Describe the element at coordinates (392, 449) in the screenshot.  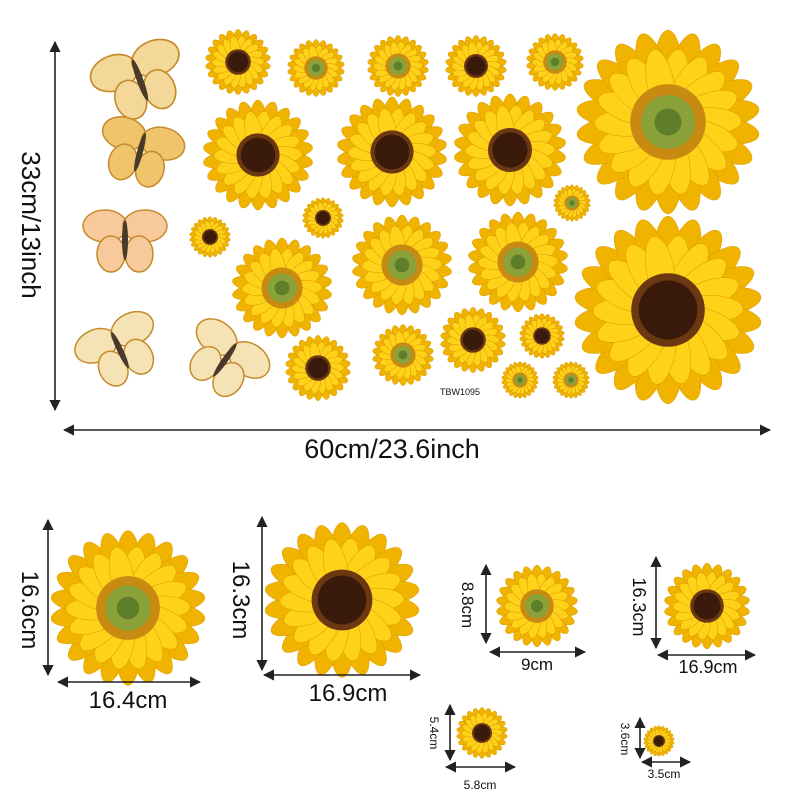
I see `width-label: 60cm/23.6inch` at that location.